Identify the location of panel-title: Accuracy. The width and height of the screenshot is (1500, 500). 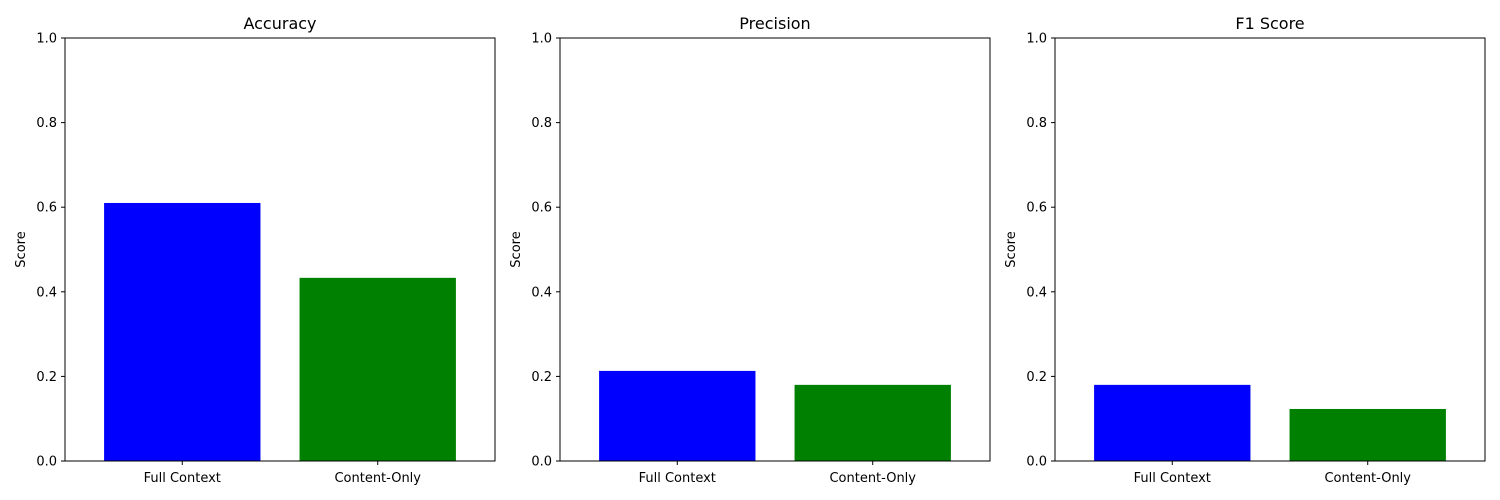
(279, 23).